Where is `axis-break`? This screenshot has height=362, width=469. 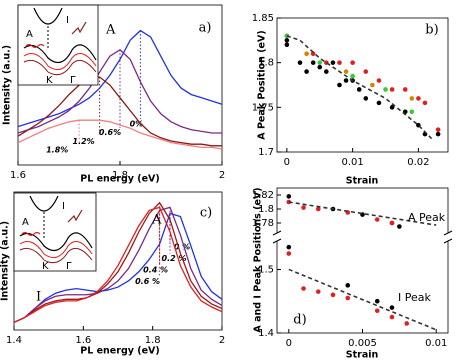 axis-break is located at coordinates (362, 237).